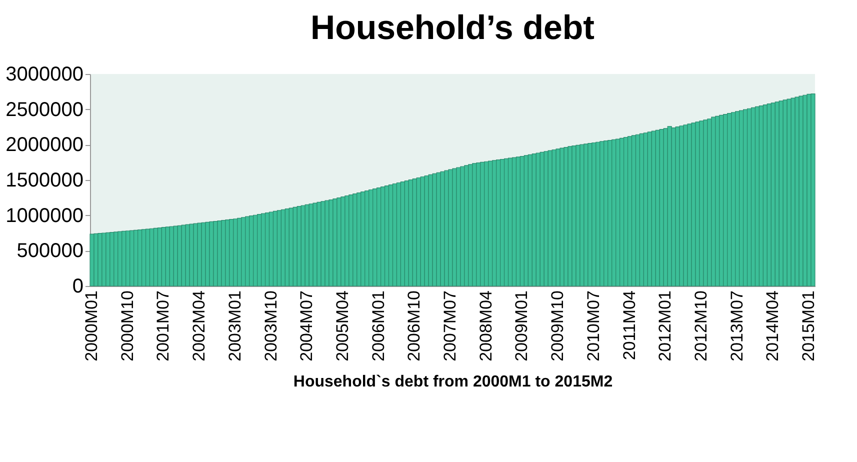 This screenshot has width=857, height=462. I want to click on x-tick-label: 2003M10, so click(270, 326).